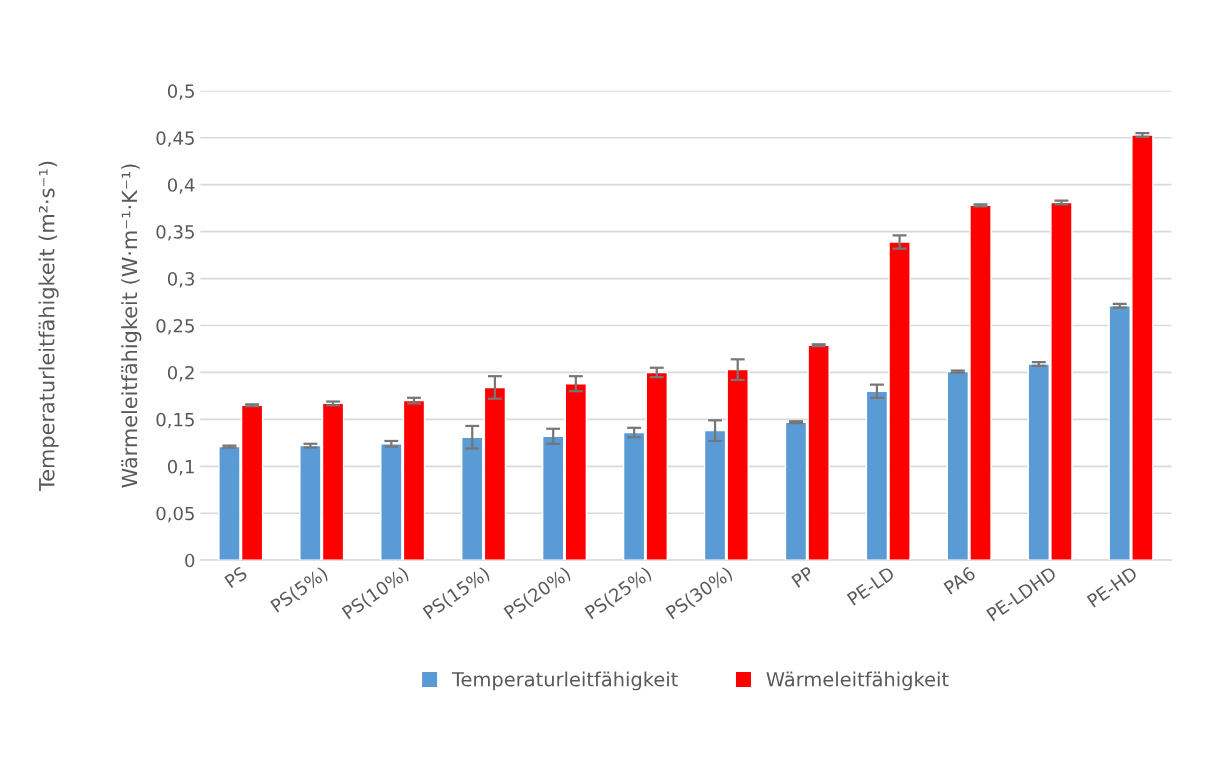  What do you see at coordinates (960, 580) in the screenshot?
I see `x-tick-label: PA6` at bounding box center [960, 580].